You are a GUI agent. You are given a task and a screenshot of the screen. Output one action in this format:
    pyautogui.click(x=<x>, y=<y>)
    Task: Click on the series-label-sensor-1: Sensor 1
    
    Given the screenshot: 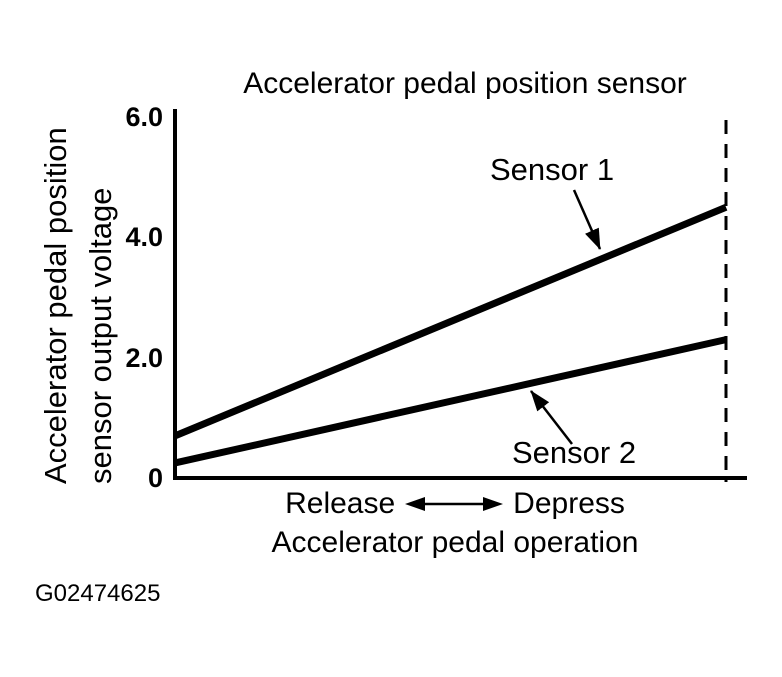 What is the action you would take?
    pyautogui.click(x=552, y=169)
    